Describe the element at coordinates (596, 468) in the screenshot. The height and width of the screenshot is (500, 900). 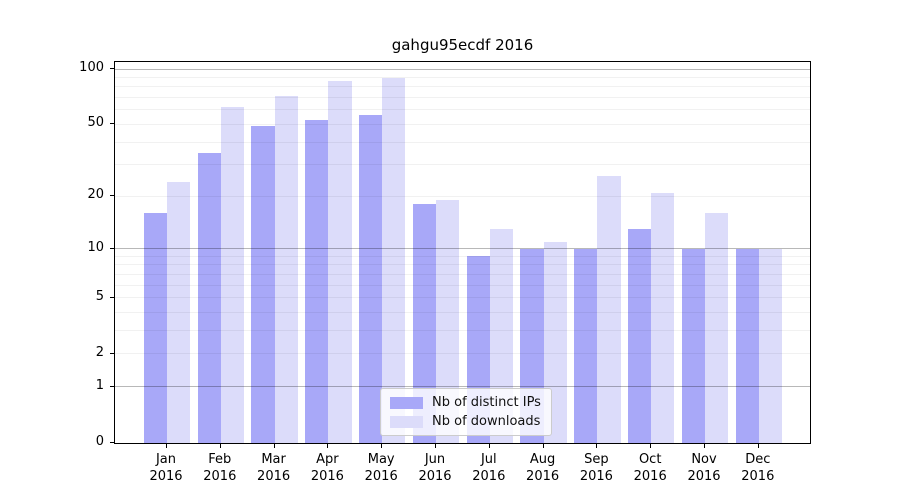
I see `x-tick-label: Sep 2016` at that location.